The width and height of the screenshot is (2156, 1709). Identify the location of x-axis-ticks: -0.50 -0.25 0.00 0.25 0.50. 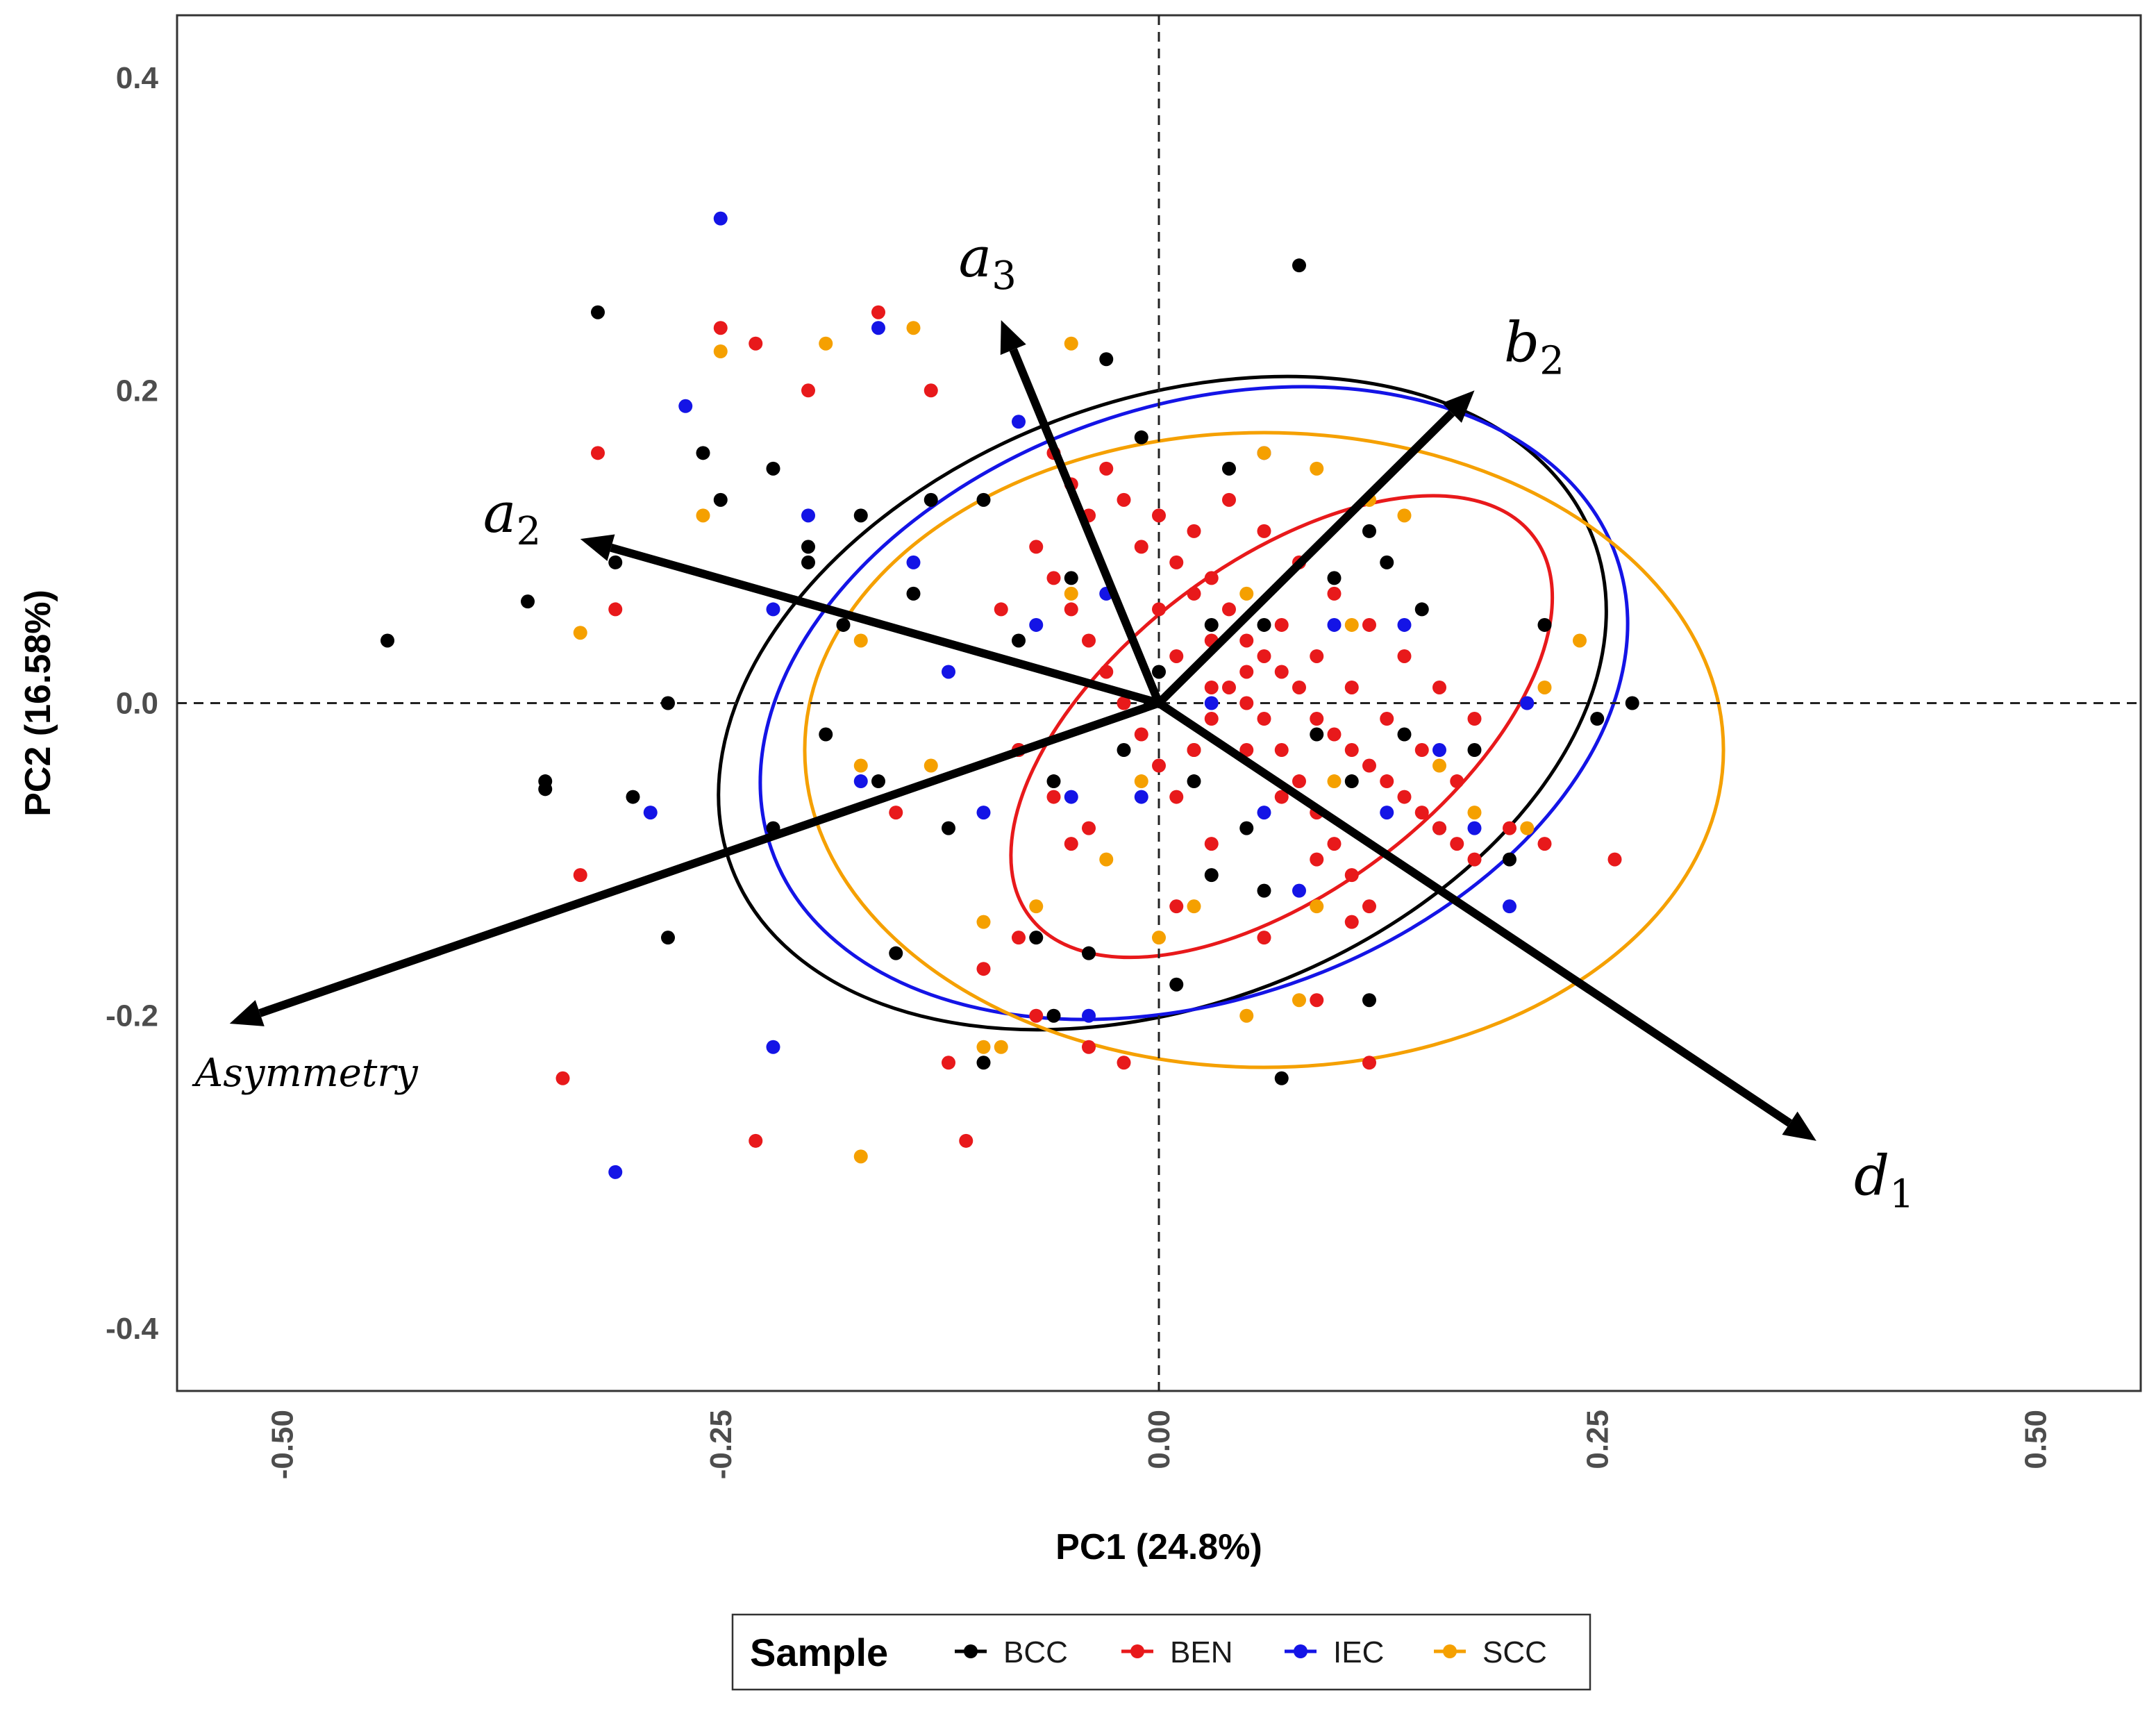
(1159, 1444).